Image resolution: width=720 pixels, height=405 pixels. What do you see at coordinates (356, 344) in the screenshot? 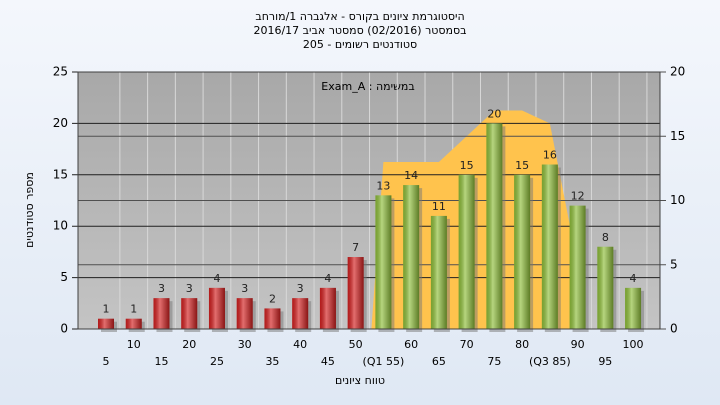
I see `x-tick-label: 50` at bounding box center [356, 344].